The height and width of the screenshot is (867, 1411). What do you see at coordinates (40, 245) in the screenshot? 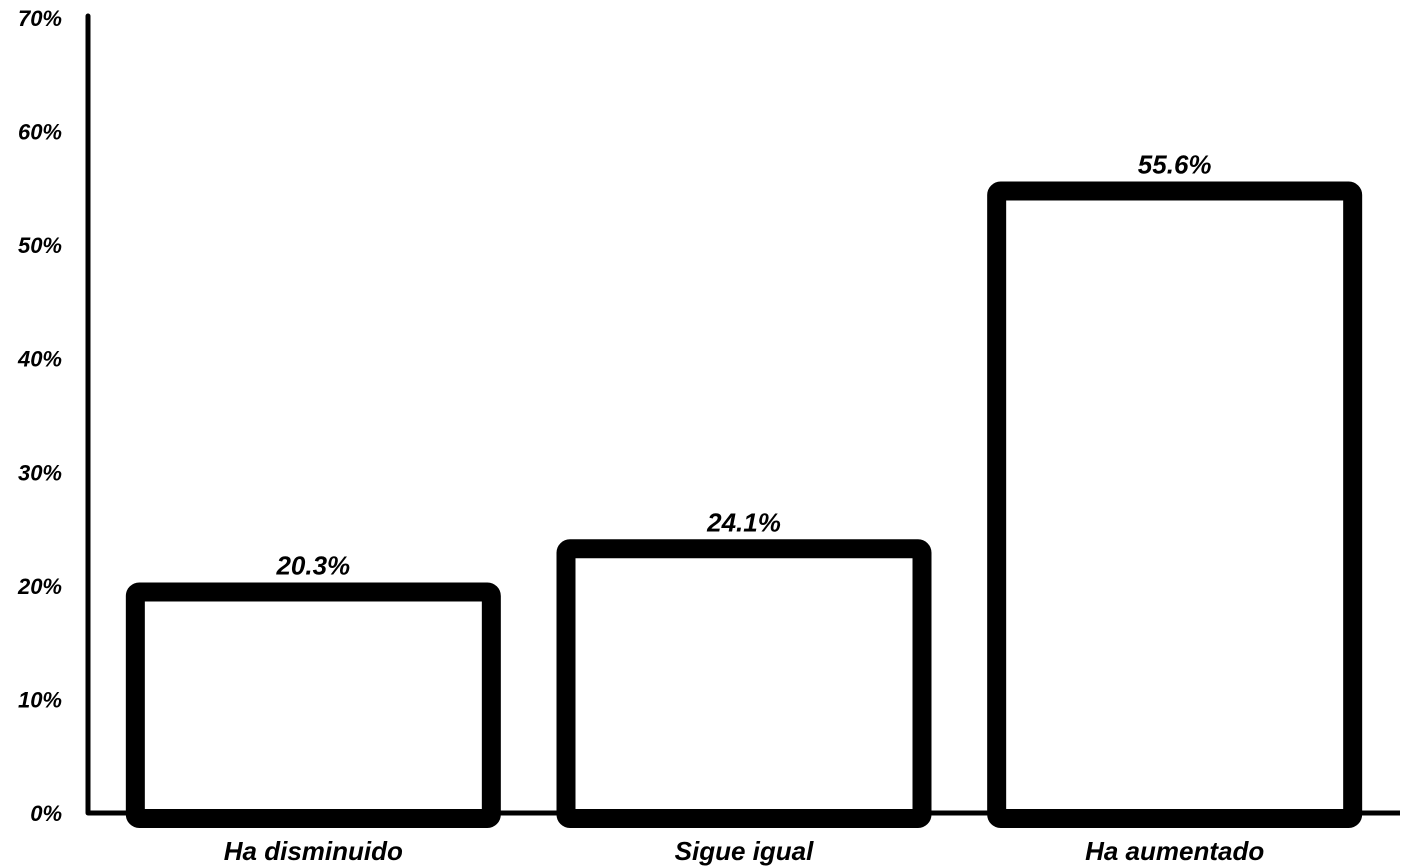
I see `y-tick-label: 50%` at bounding box center [40, 245].